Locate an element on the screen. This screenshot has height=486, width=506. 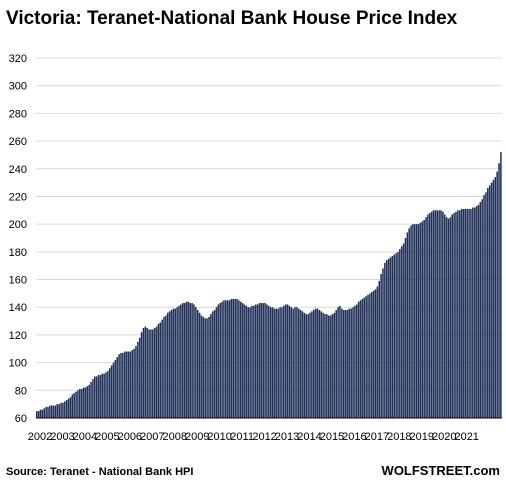
y-tick-label: 120 is located at coordinates (18, 336).